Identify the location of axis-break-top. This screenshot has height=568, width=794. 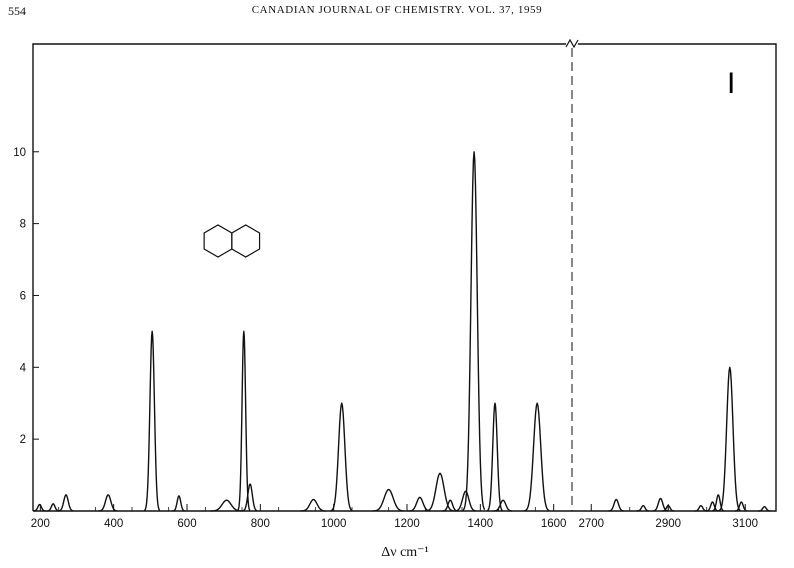
(572, 43).